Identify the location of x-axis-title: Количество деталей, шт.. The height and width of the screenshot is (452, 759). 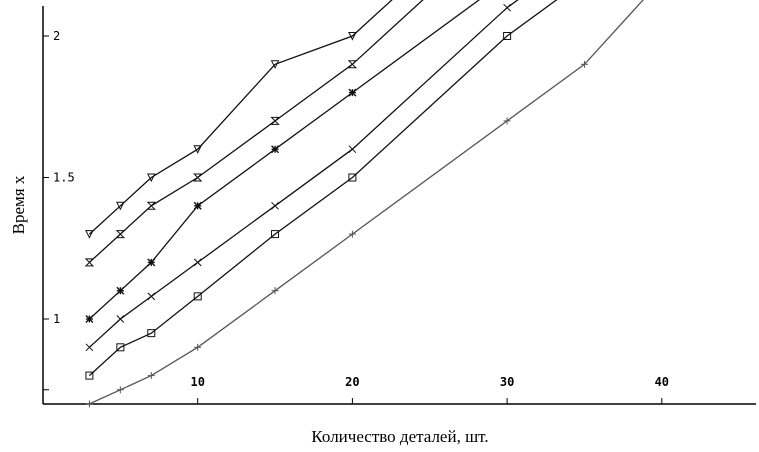
(399, 436).